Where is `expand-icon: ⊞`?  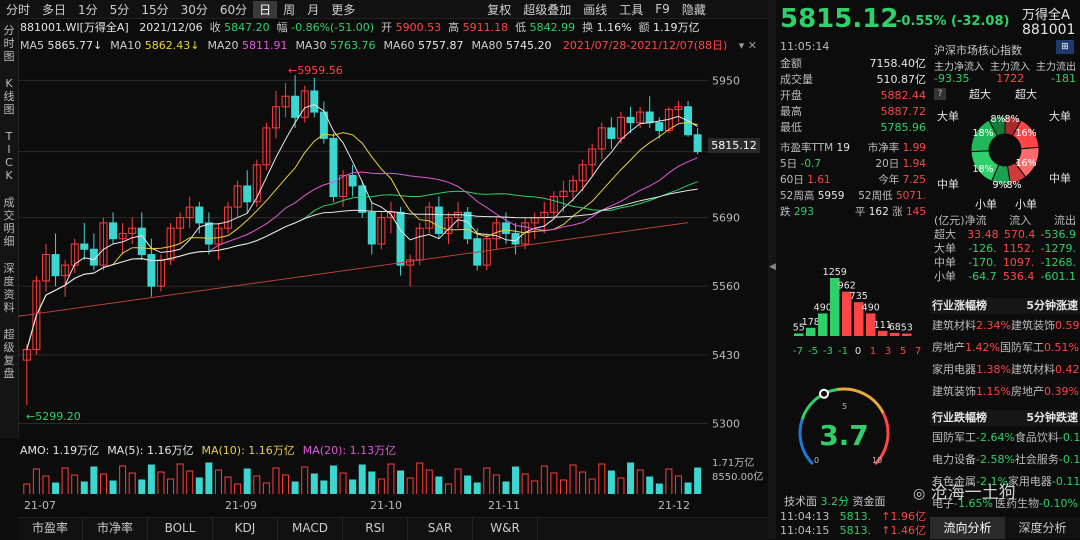
expand-icon: ⊞ is located at coordinates (1065, 47).